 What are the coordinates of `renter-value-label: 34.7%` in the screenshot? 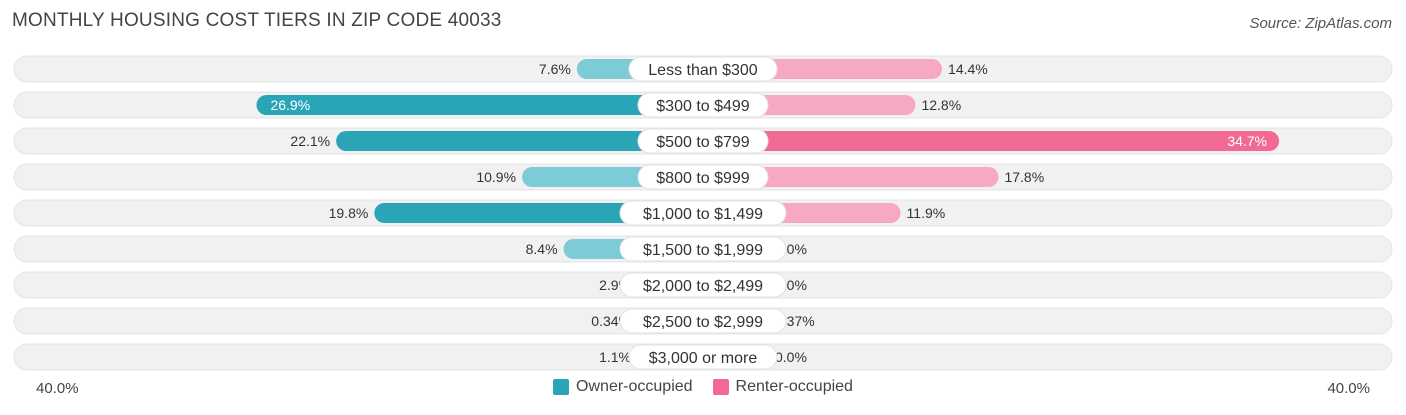 It's located at (1247, 141).